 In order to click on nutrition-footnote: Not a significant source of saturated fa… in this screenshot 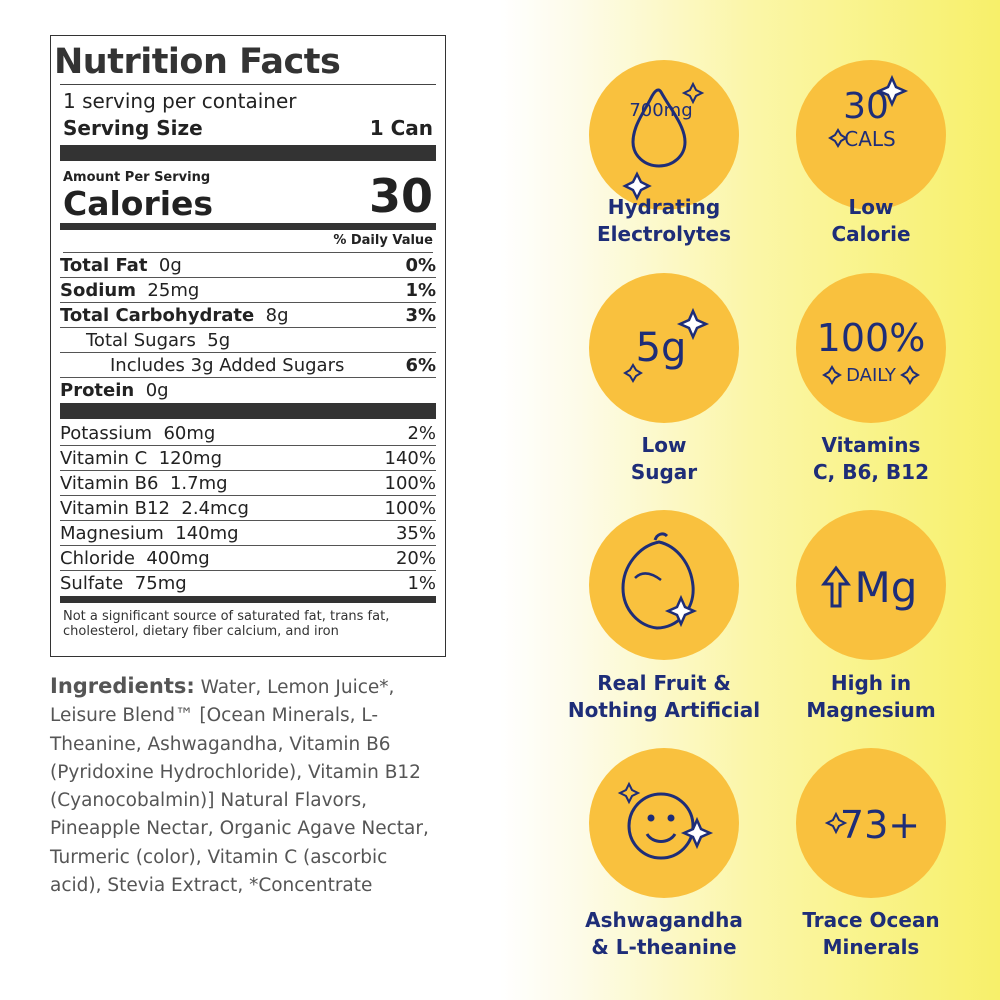, I will do `click(226, 624)`.